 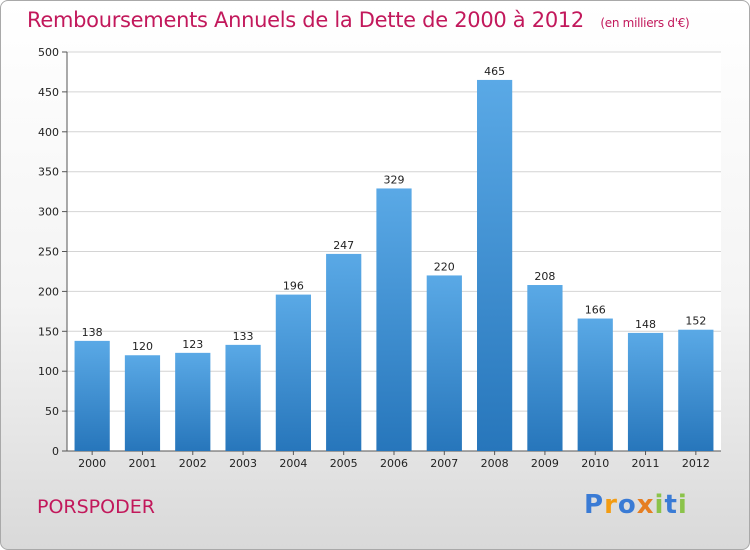 What do you see at coordinates (646, 463) in the screenshot?
I see `x-tick-label: 2011` at bounding box center [646, 463].